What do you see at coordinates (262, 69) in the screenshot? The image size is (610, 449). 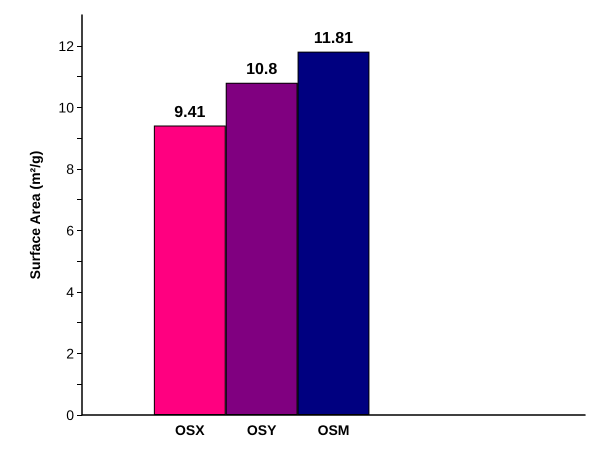 I see `data-label: 10.8` at bounding box center [262, 69].